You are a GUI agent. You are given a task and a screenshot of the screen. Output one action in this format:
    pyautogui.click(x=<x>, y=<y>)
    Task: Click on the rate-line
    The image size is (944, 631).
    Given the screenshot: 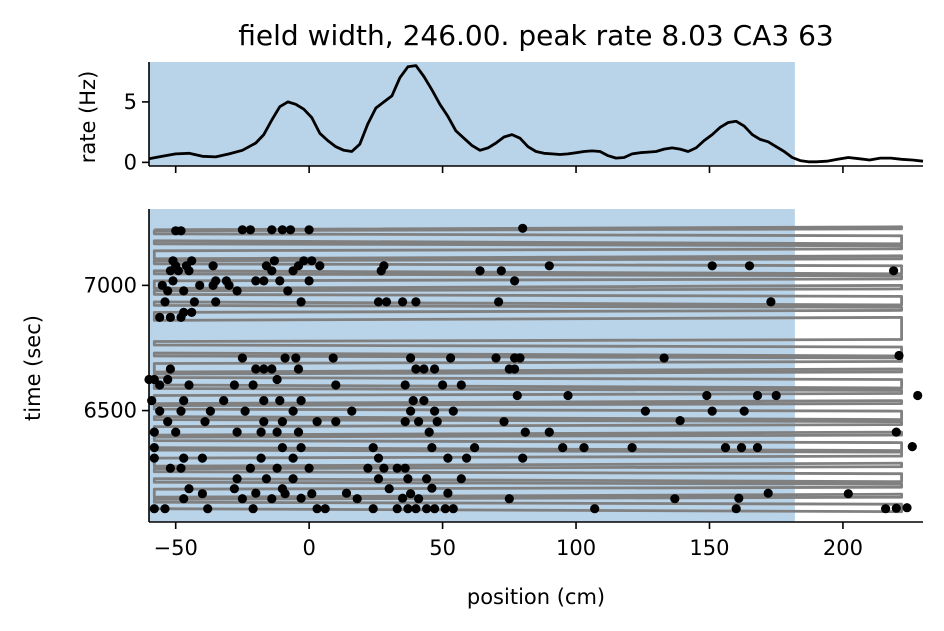 What is the action you would take?
    pyautogui.click(x=536, y=114)
    